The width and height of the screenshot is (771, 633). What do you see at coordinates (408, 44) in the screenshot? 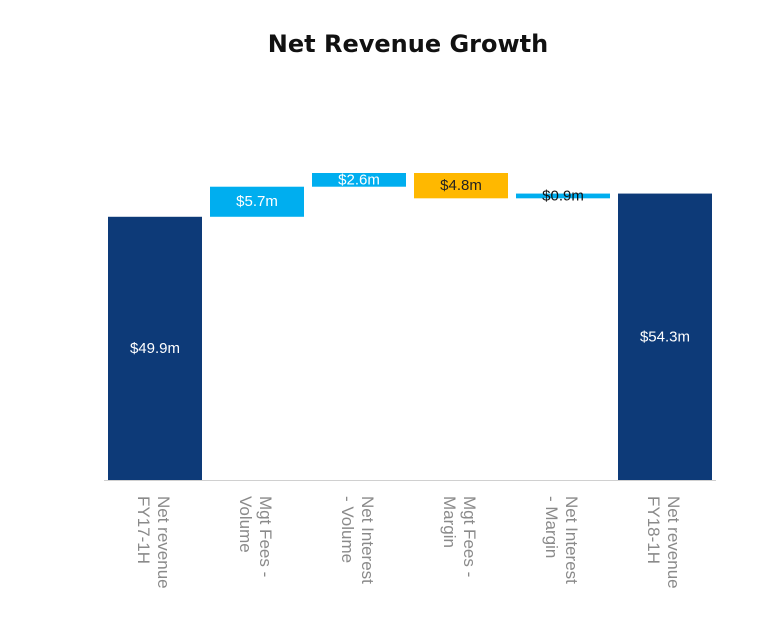
I see `chart-title: Net Revenue Growth` at bounding box center [408, 44].